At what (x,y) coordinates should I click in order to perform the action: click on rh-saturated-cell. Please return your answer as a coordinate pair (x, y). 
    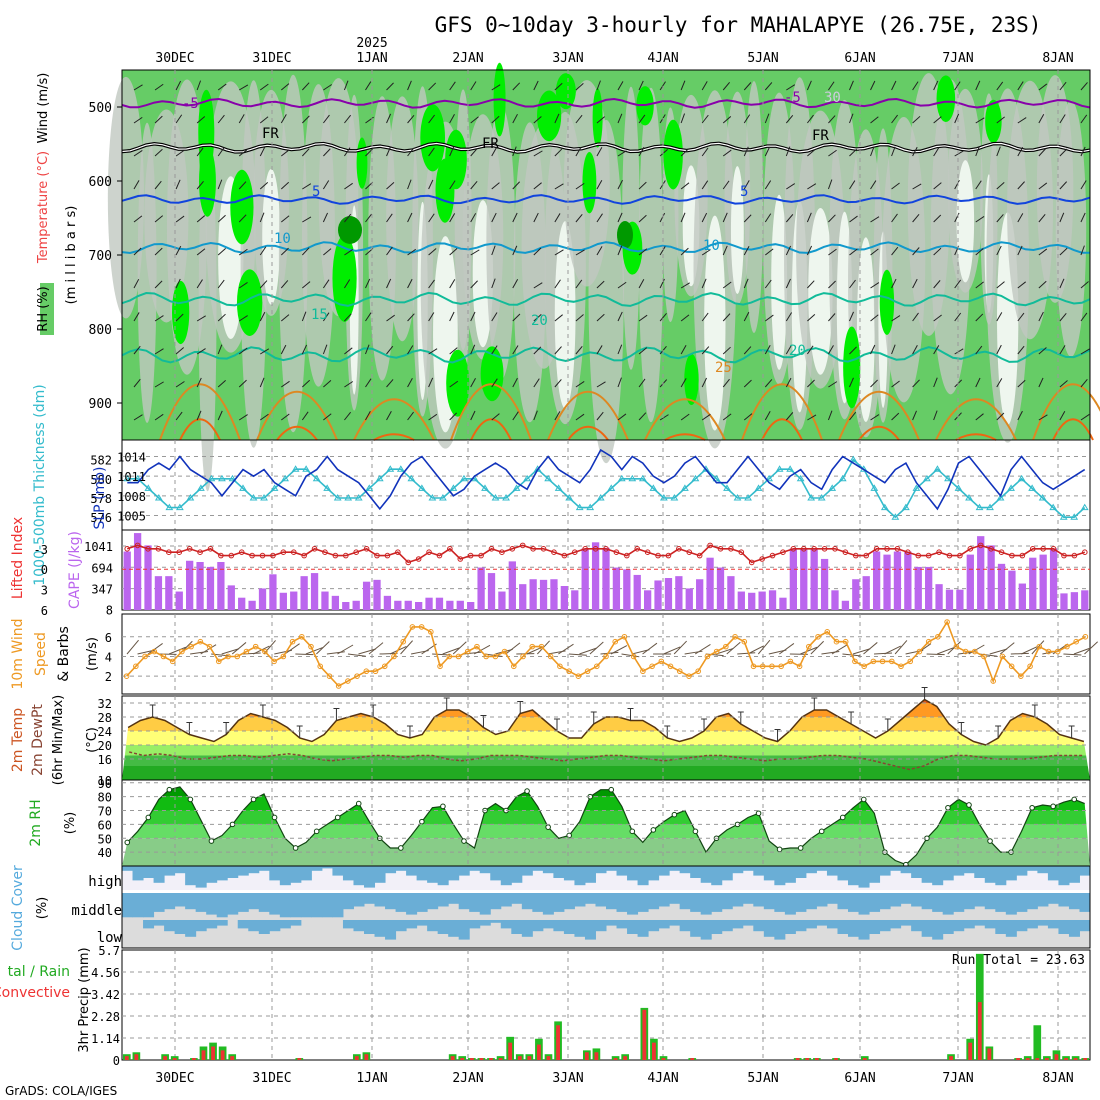
    Looking at the image, I should click on (350, 230).